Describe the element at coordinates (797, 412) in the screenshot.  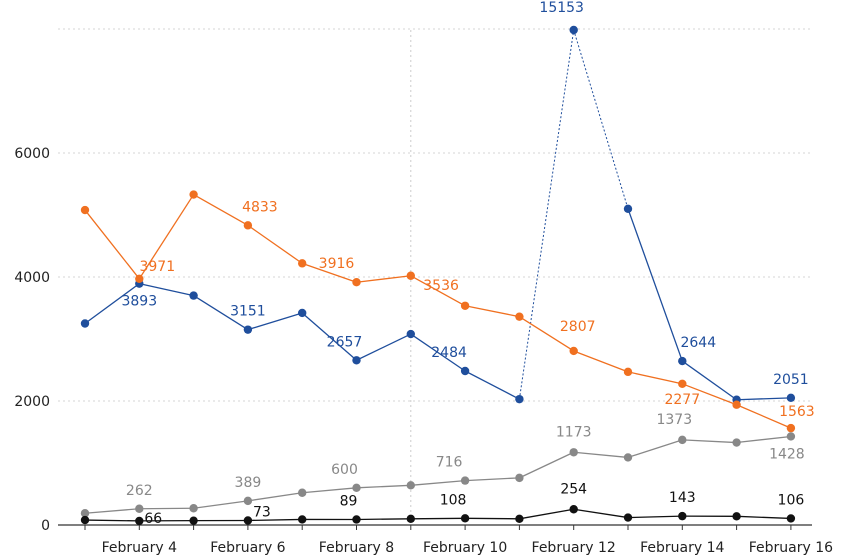
I see `data-label: 1563` at that location.